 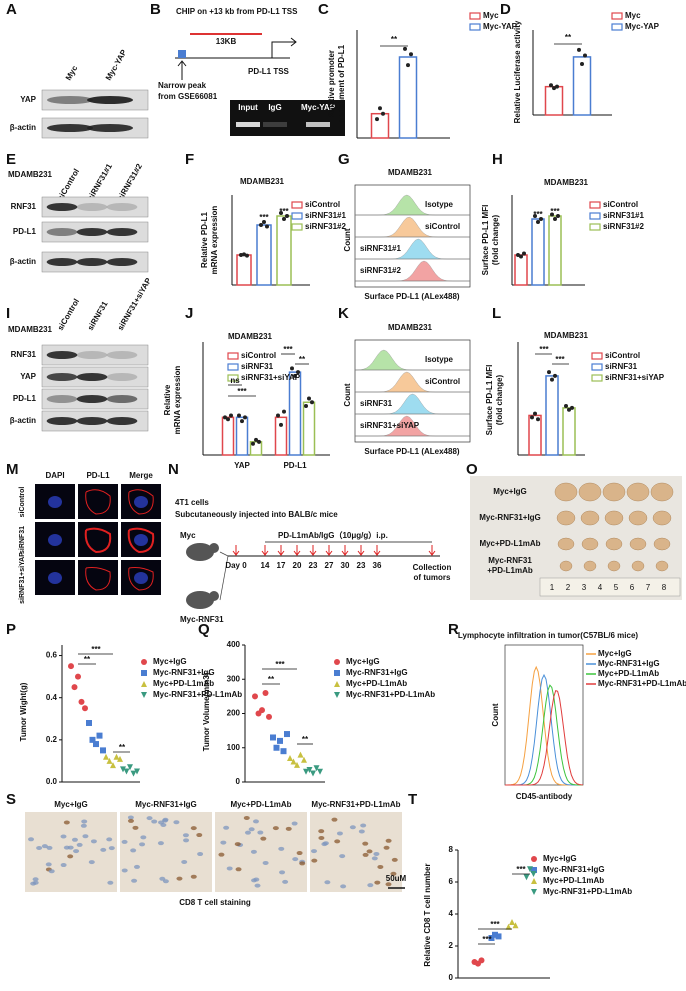 What do you see at coordinates (206, 711) in the screenshot?
I see `y-axis-label: Tumor Volume(mm3)` at bounding box center [206, 711].